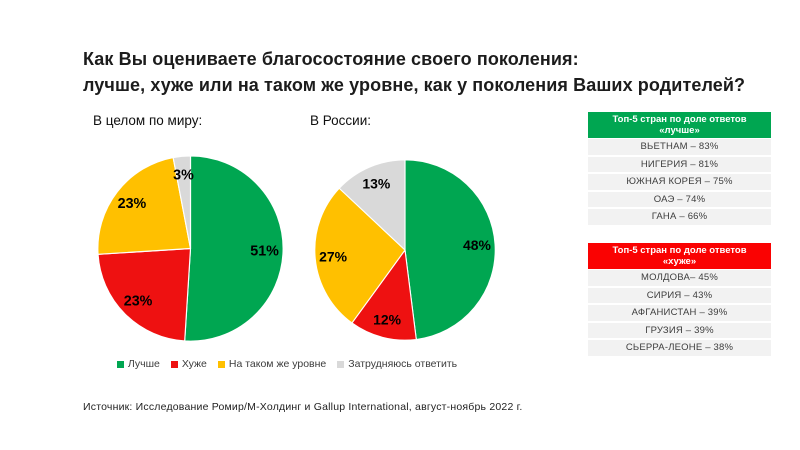  I want to click on table-row: ЮЖНАЯ КОРЕЯ – 75%, so click(679, 183).